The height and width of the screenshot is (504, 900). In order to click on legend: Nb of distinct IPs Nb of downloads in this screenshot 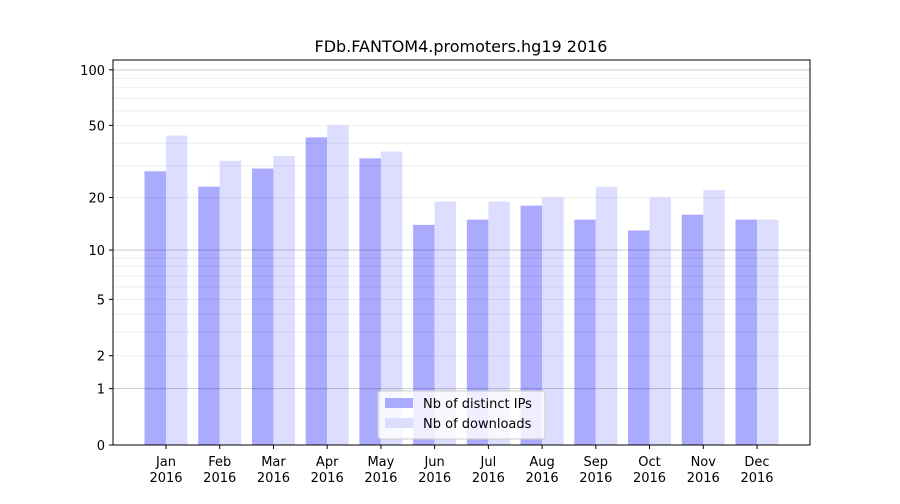, I will do `click(461, 415)`.